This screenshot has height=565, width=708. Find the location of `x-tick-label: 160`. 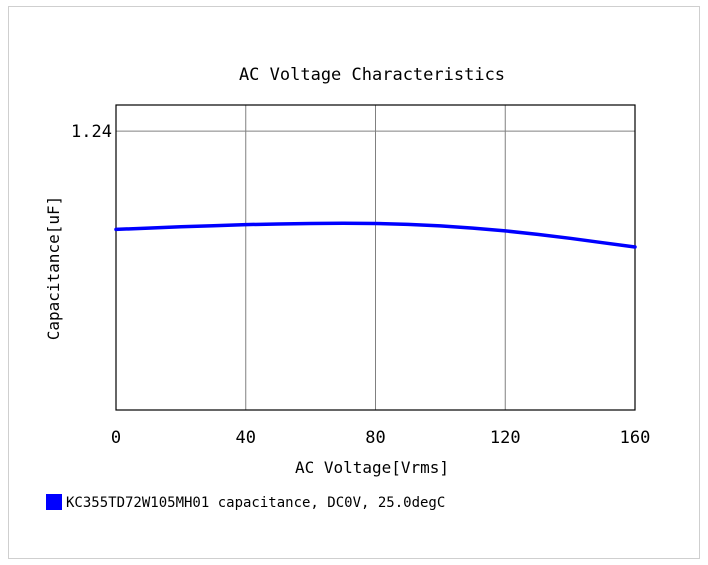

x-tick-label: 160 is located at coordinates (635, 438).